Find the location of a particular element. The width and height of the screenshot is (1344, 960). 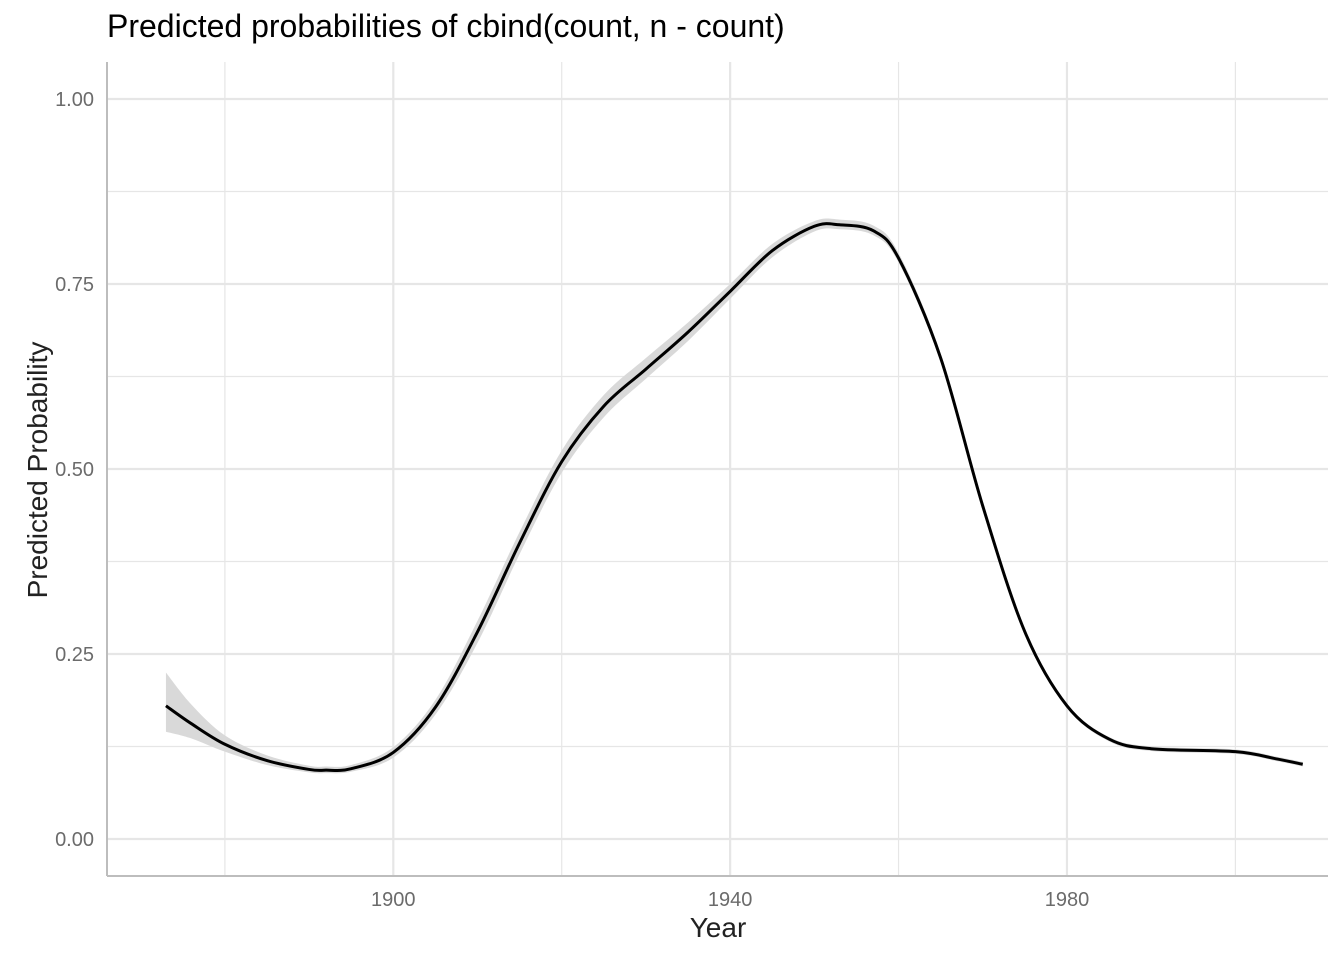

x-tick-label: 1980 is located at coordinates (1067, 900).